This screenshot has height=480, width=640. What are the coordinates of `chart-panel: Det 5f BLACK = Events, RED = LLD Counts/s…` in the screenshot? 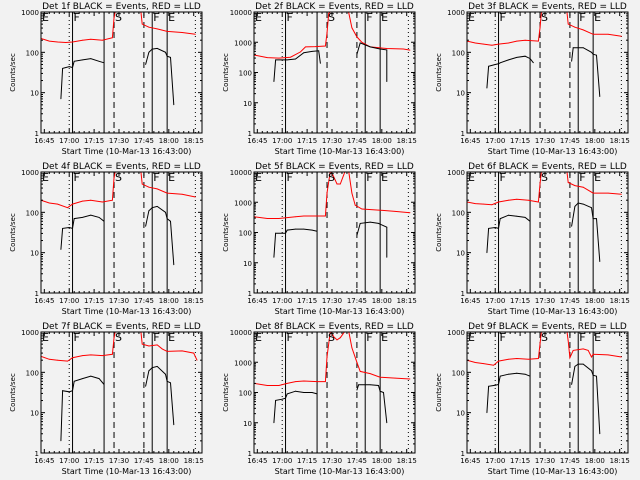 It's located at (319, 239).